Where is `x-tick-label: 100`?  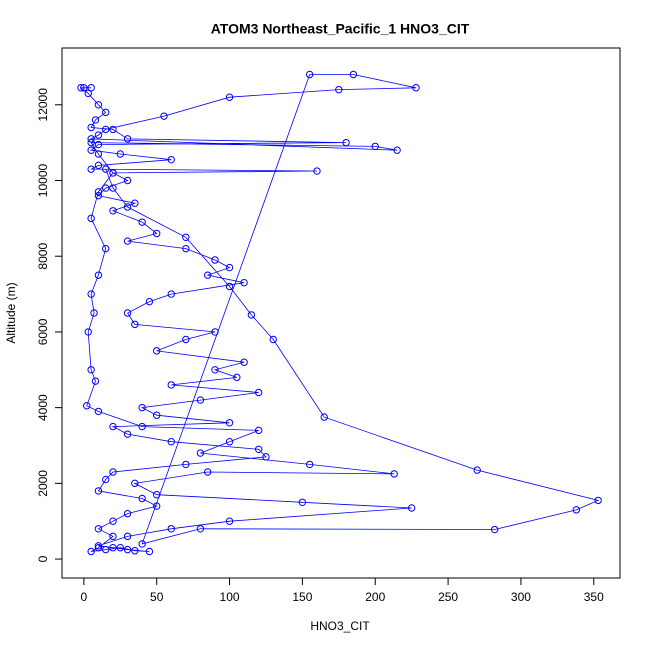
x-tick-label: 100 is located at coordinates (230, 597).